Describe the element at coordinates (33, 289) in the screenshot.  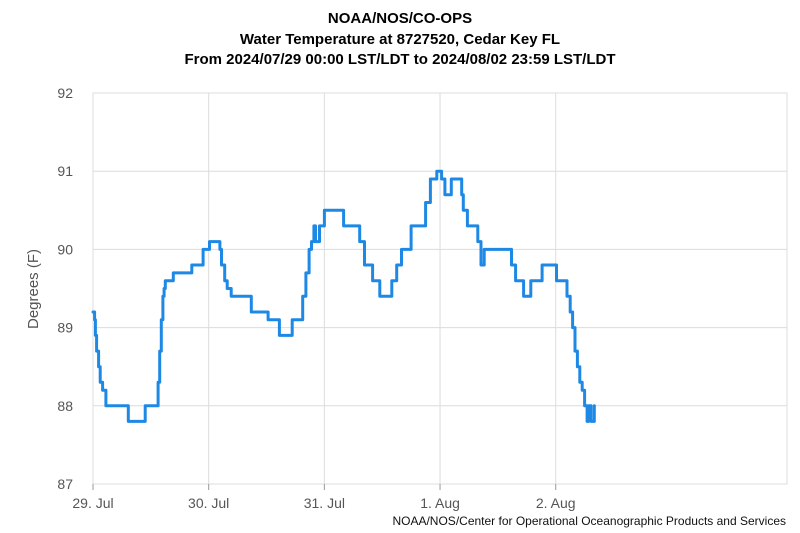
I see `y-axis-label: Degrees (F)` at that location.